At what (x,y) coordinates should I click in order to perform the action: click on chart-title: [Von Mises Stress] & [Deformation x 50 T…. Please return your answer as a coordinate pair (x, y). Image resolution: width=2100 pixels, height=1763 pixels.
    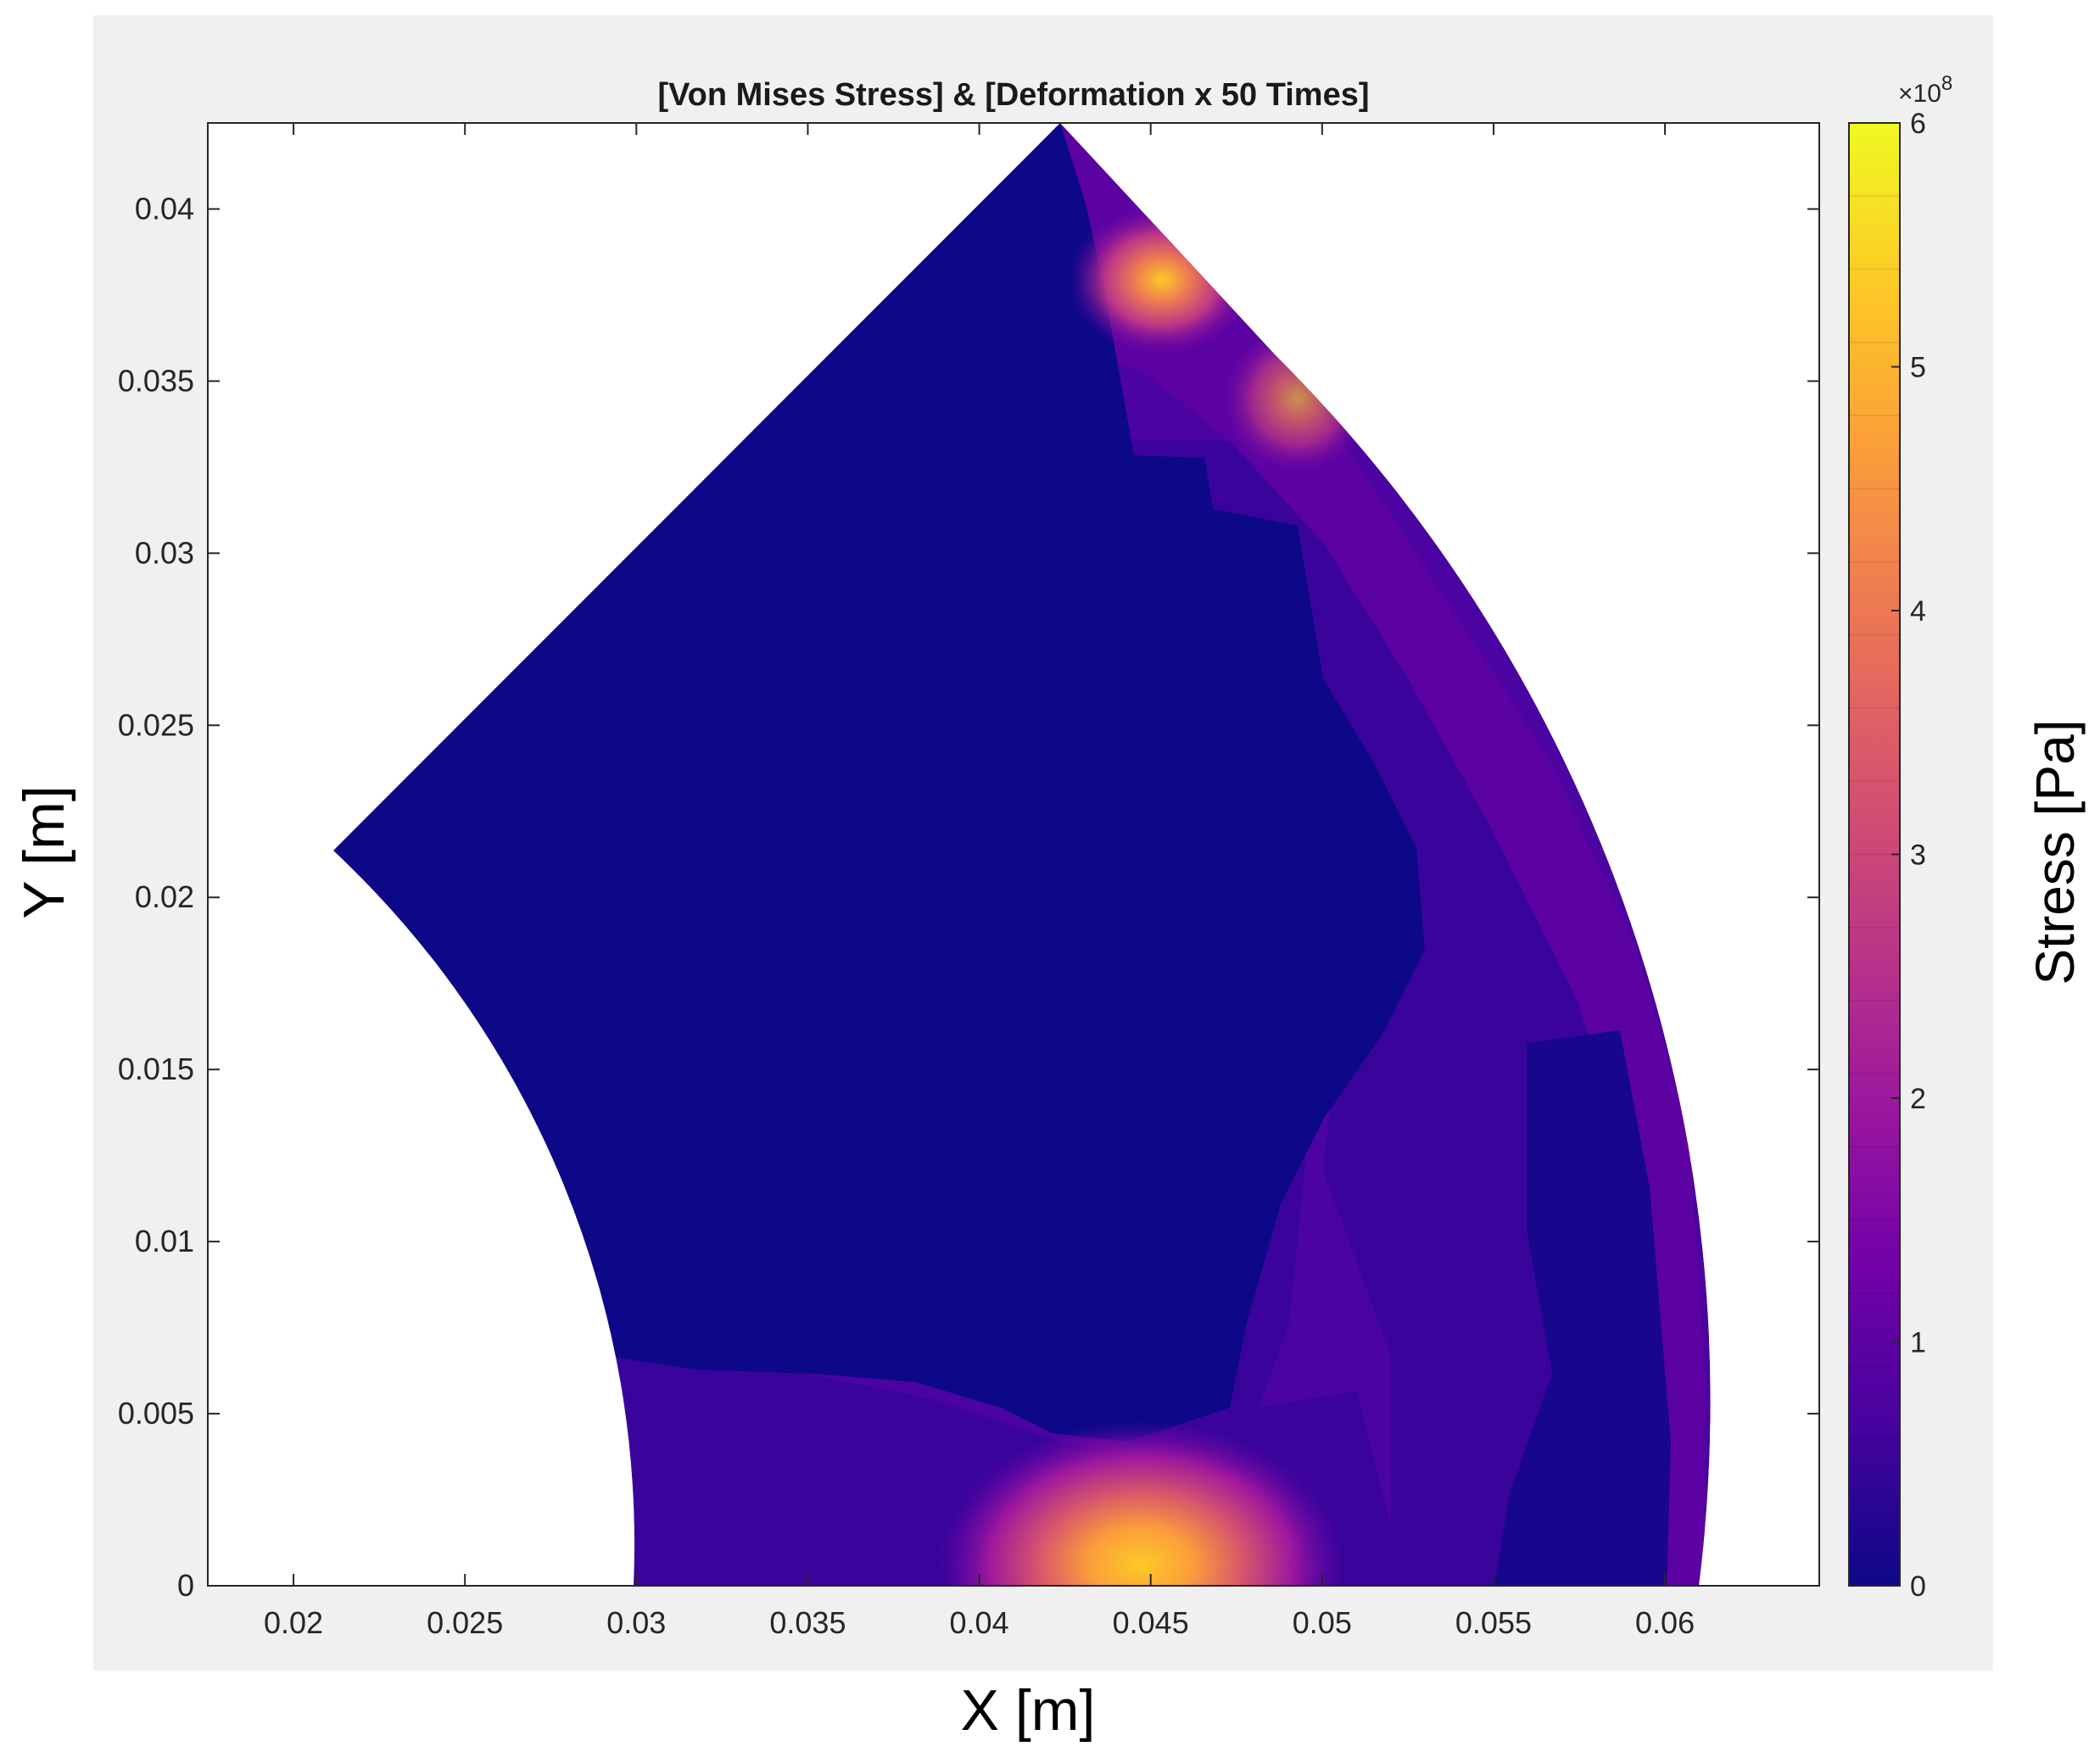
    Looking at the image, I should click on (1013, 95).